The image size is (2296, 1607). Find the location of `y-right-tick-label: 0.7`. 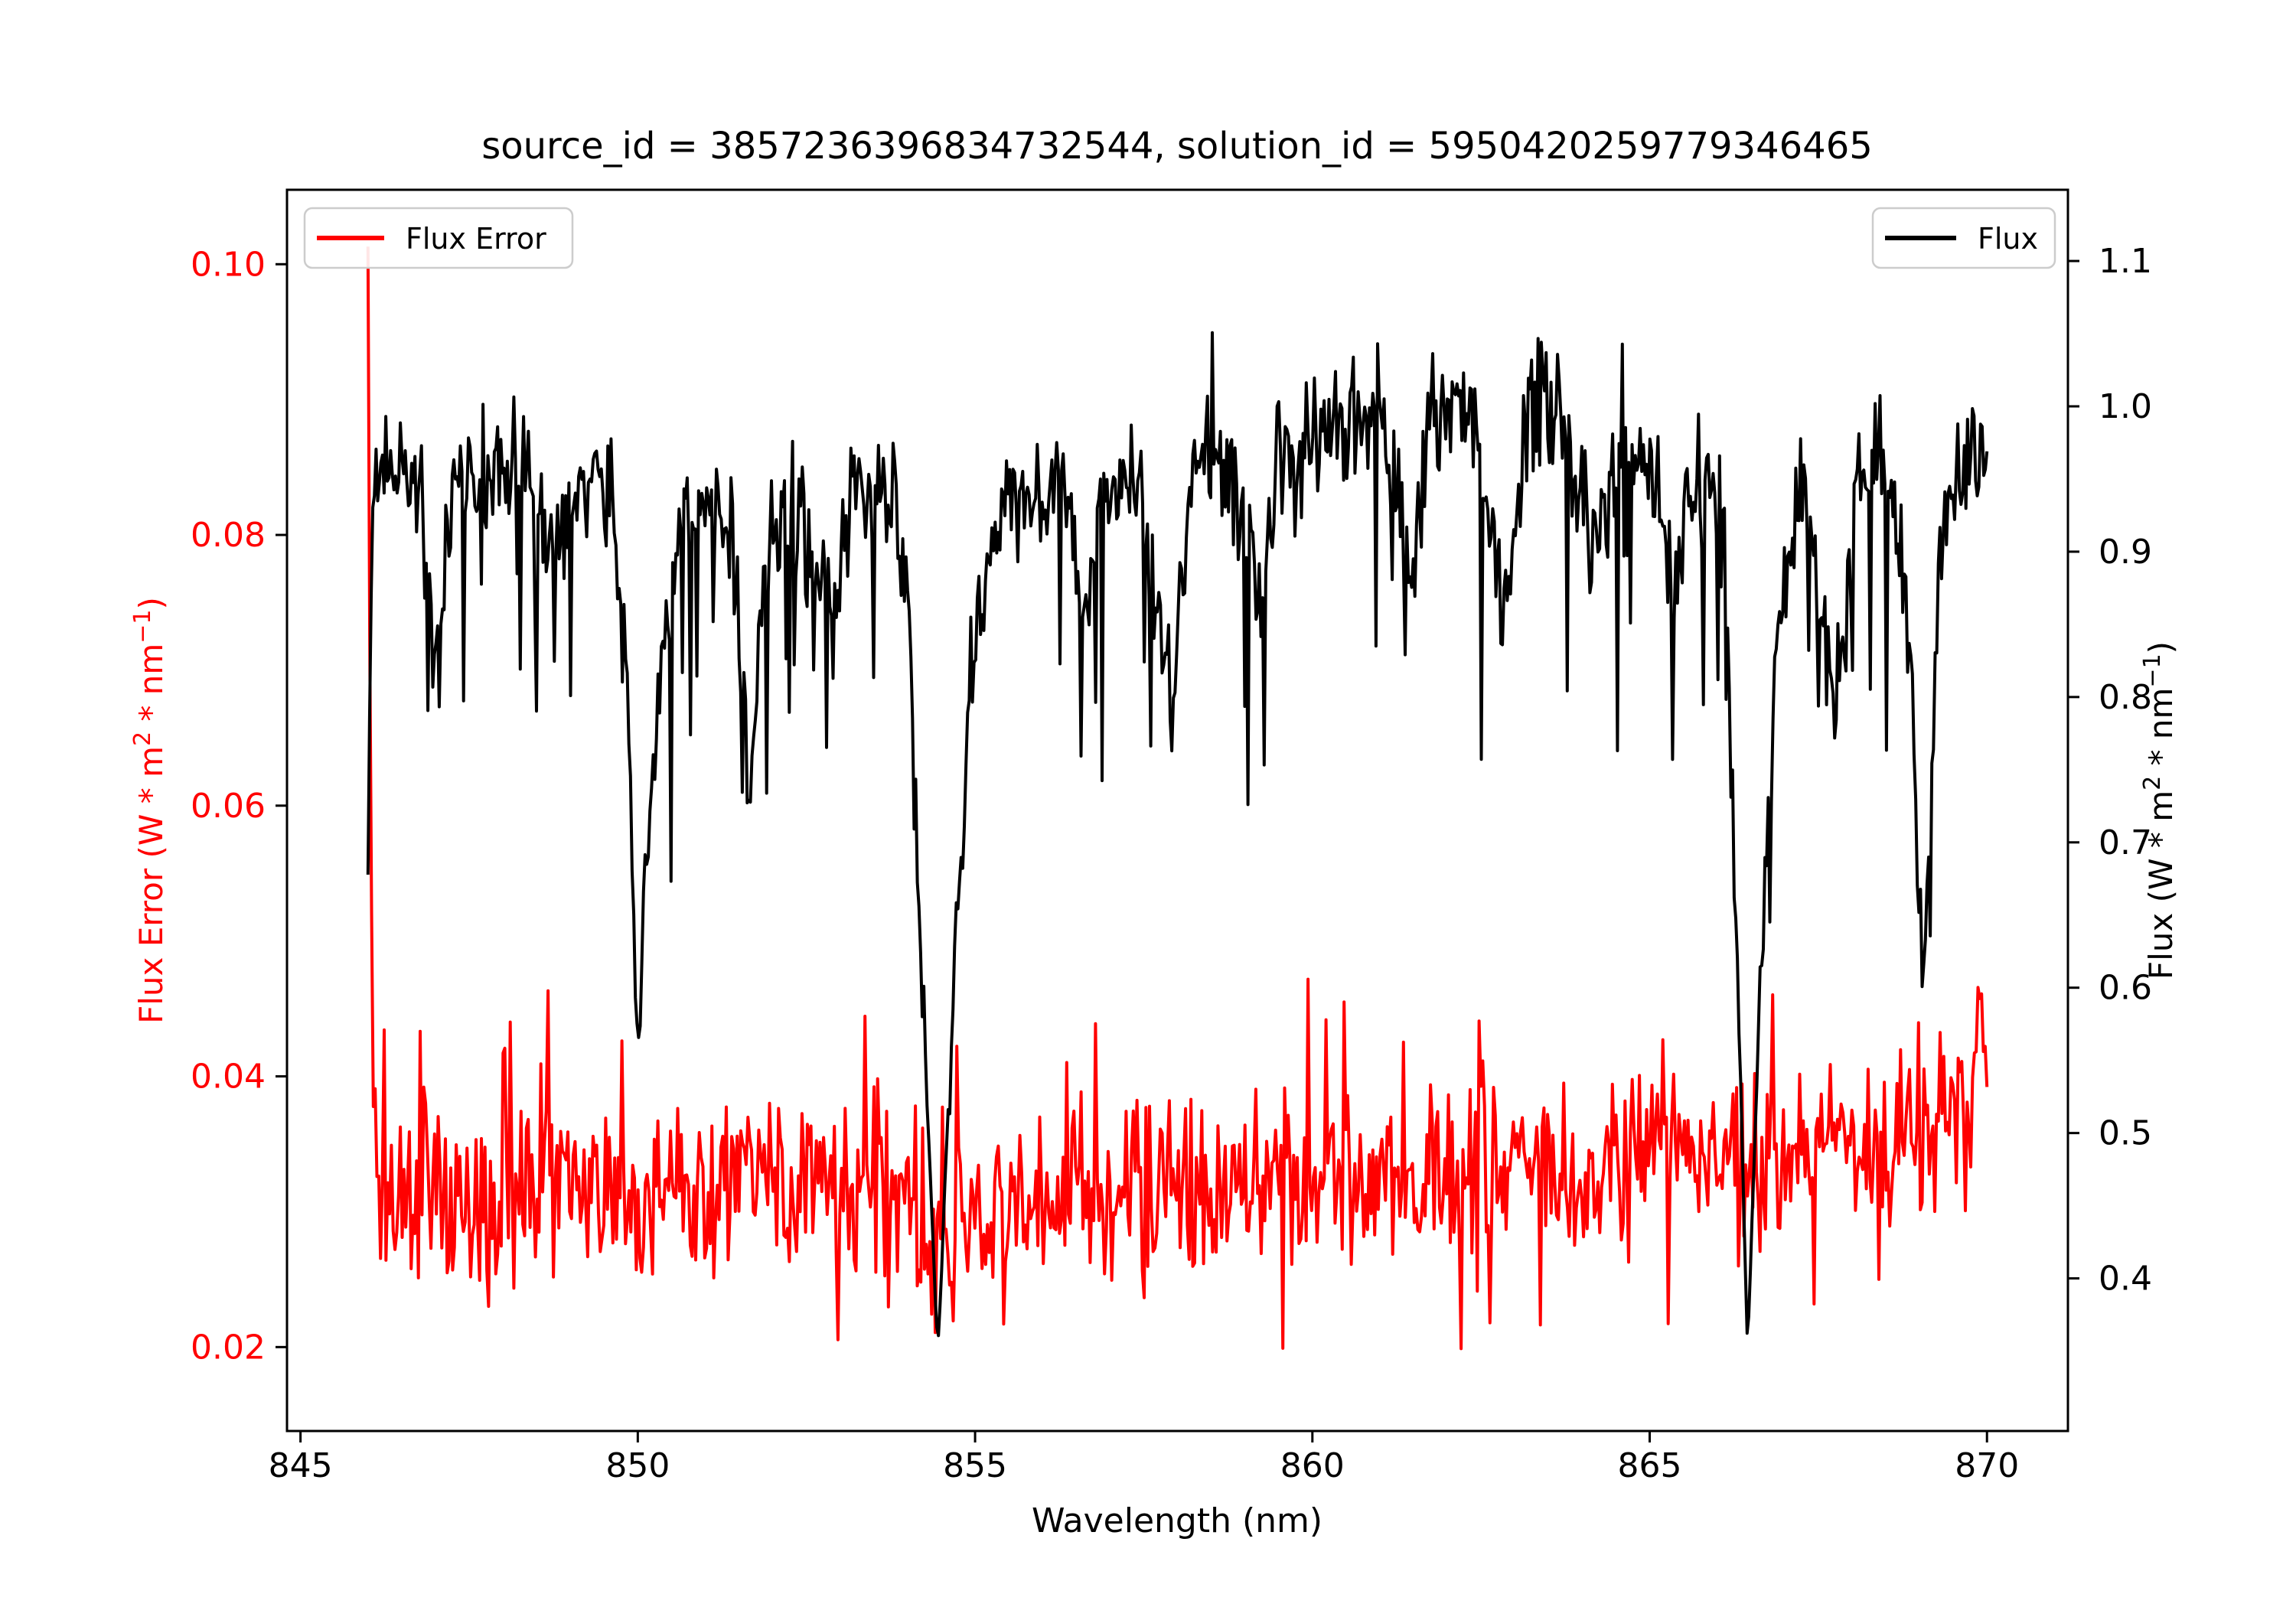

y-right-tick-label: 0.7 is located at coordinates (2125, 843).